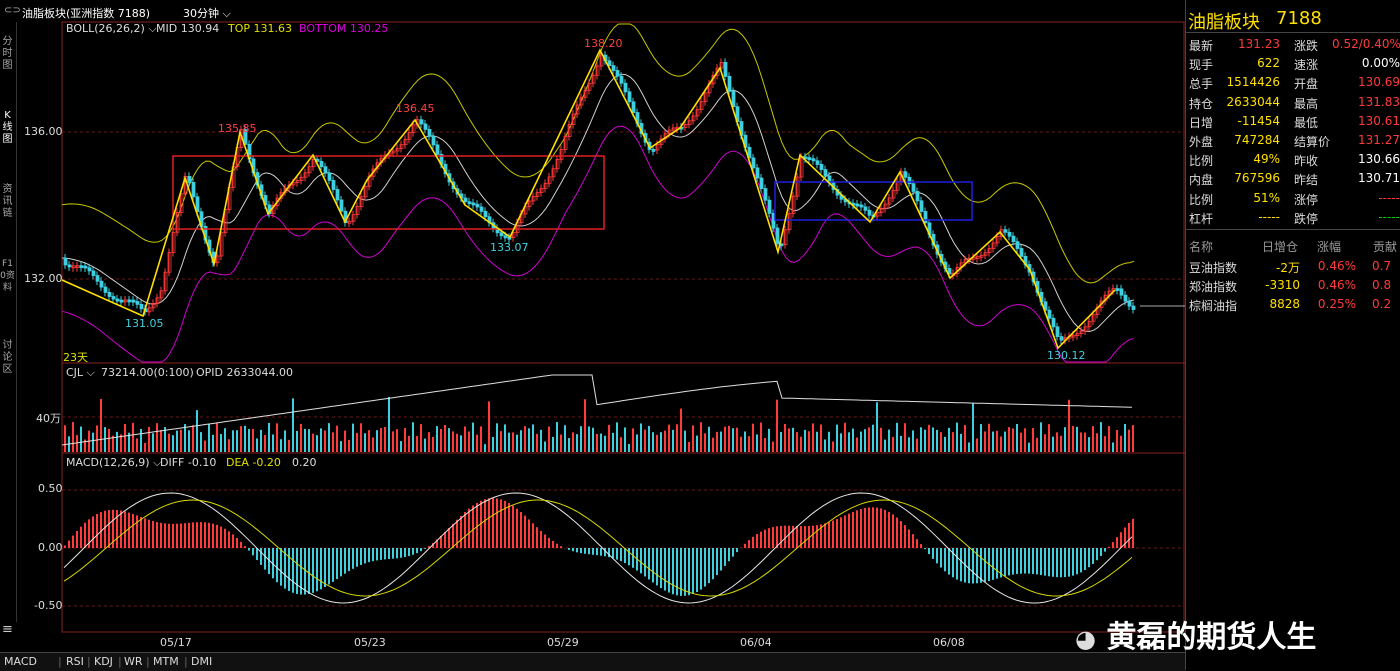 The width and height of the screenshot is (1400, 671). What do you see at coordinates (12, 10) in the screenshot?
I see `link-icon: ⊂⊃` at bounding box center [12, 10].